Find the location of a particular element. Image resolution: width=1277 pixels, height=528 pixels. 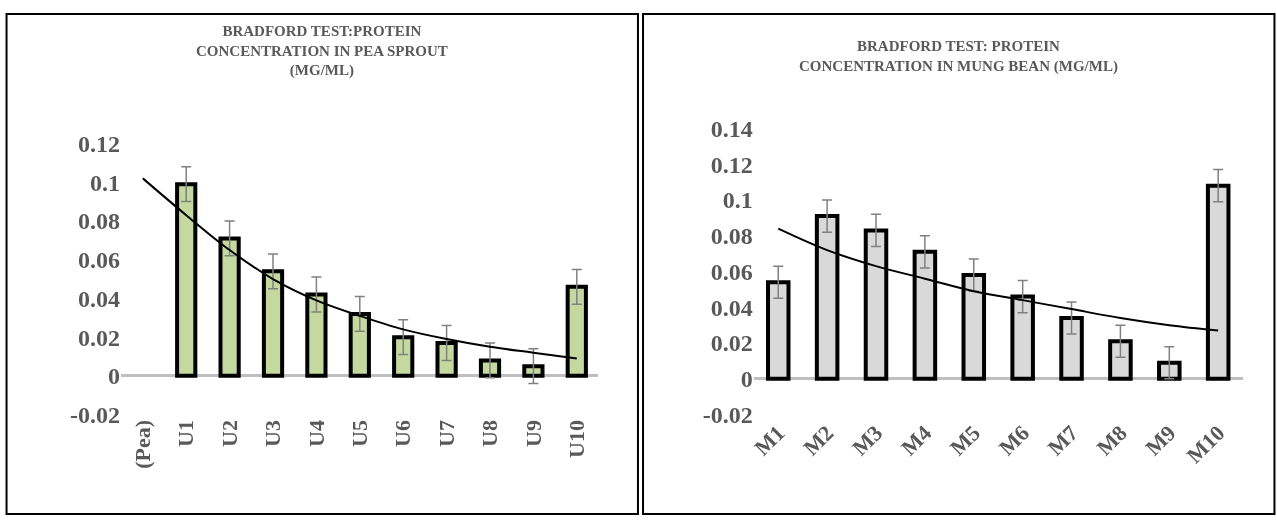

x-tick-label: M4 is located at coordinates (916, 440).